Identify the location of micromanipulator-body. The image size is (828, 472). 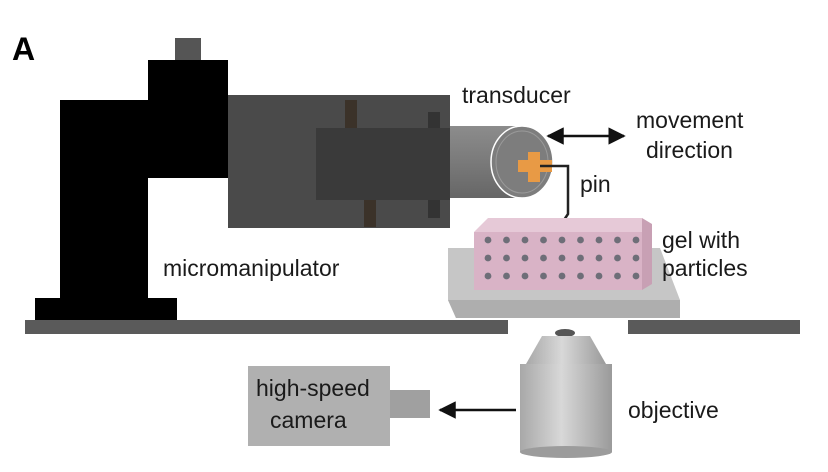
(131, 179).